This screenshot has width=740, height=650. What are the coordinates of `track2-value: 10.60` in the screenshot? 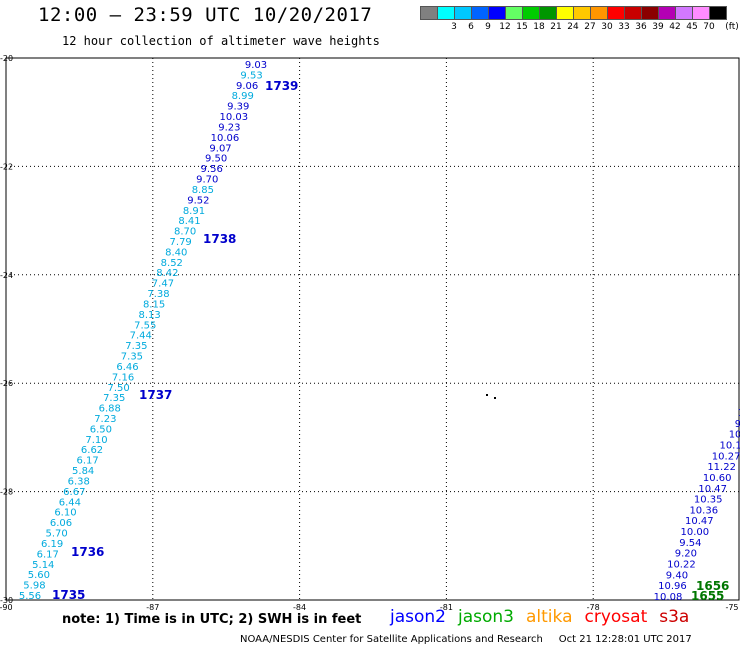 It's located at (717, 478).